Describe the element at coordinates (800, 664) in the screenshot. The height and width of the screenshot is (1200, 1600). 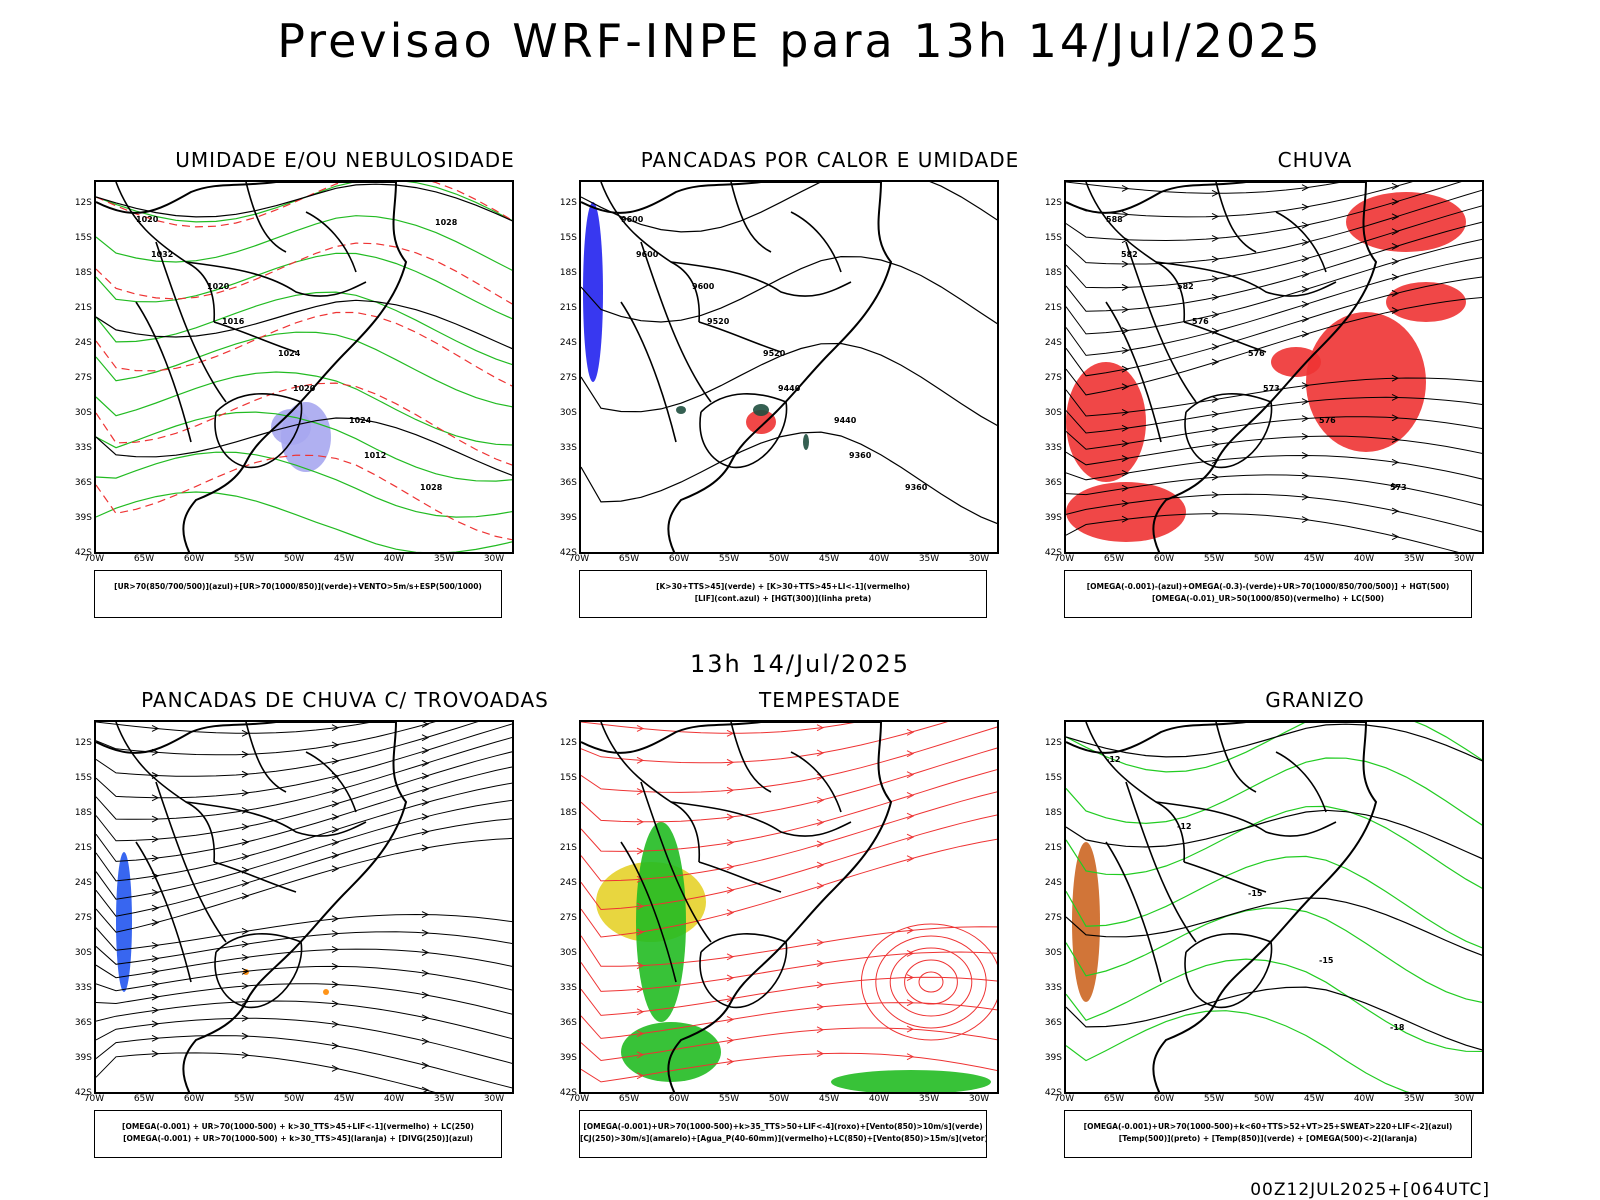
I see `forecast-time-label: 13h 14/Jul/2025` at that location.